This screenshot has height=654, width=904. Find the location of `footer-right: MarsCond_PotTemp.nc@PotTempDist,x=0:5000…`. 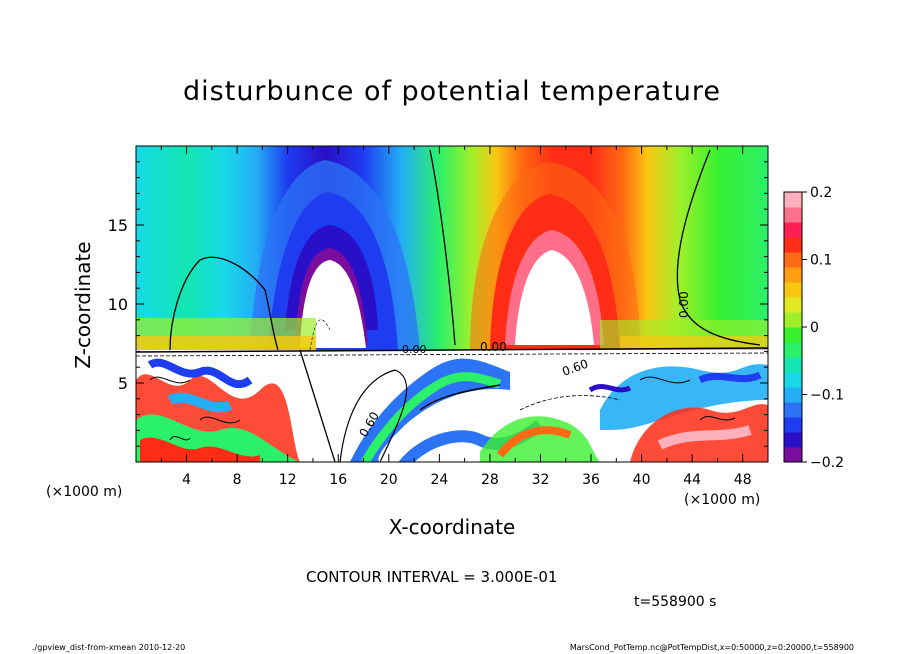

footer-right: MarsCond_PotTemp.nc@PotTempDist,x=0:5000… is located at coordinates (711, 647).